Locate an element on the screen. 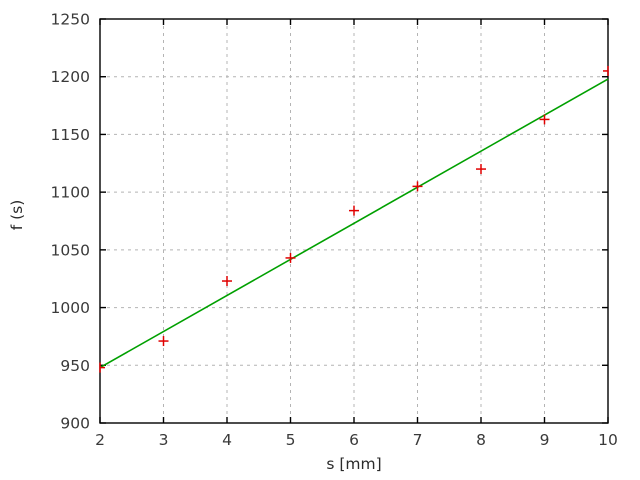  x-tick-label: 3 is located at coordinates (164, 440).